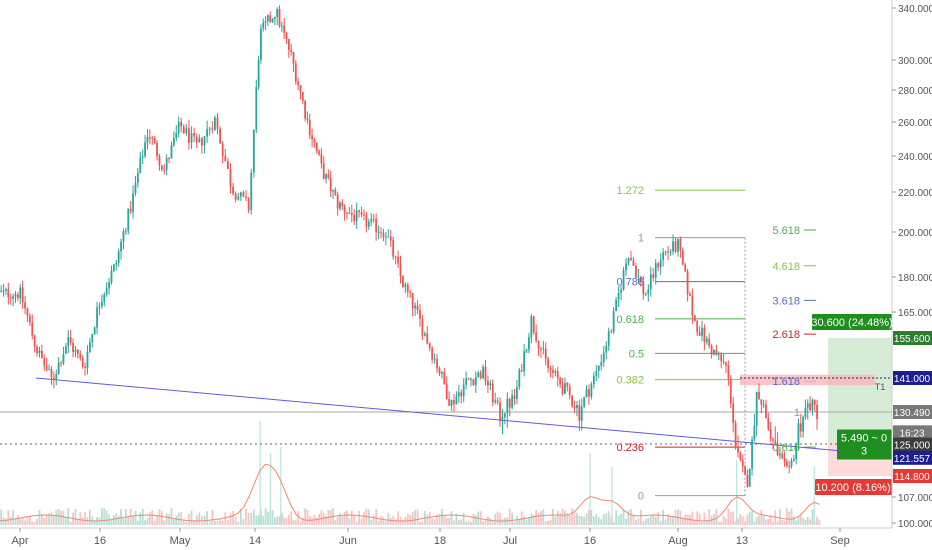 This screenshot has width=932, height=550. Describe the element at coordinates (641, 239) in the screenshot. I see `fib-retracement-label: 1` at that location.